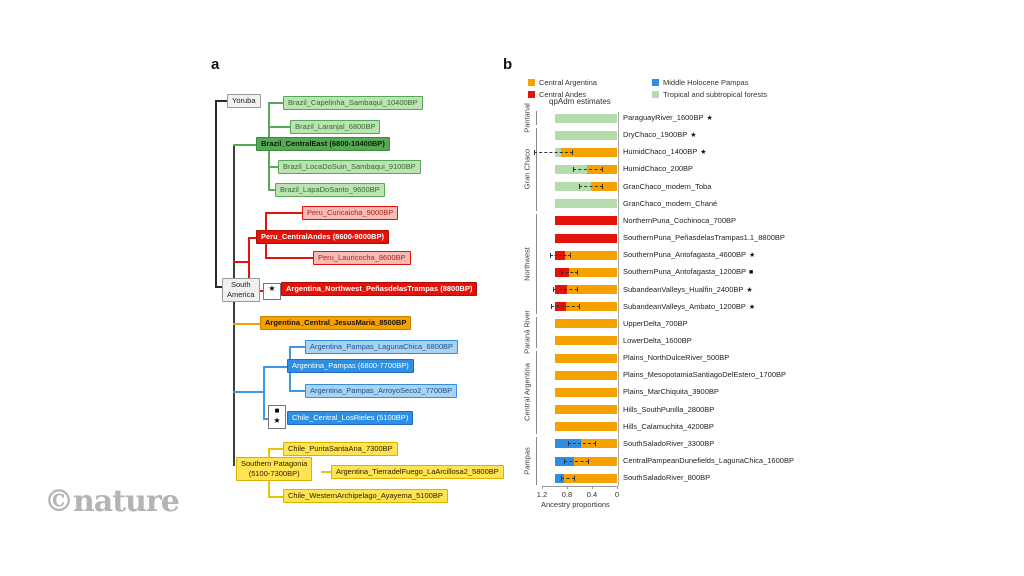  I want to click on row-label-text: HumidChaco_200BP, so click(658, 169).